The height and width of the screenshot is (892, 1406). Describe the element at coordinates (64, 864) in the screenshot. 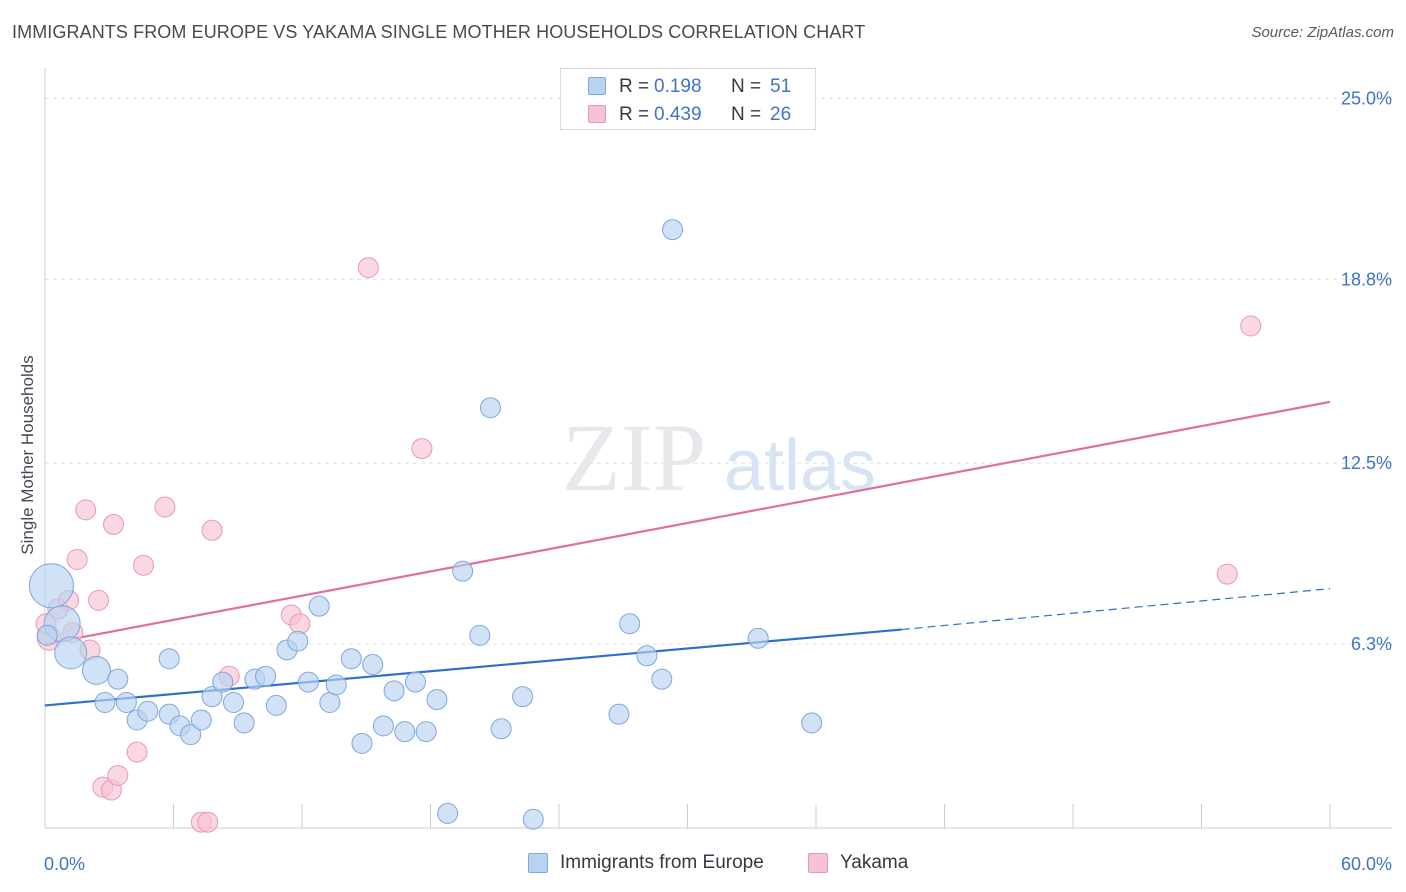

I see `x-tick-label-min: 0.0%` at that location.